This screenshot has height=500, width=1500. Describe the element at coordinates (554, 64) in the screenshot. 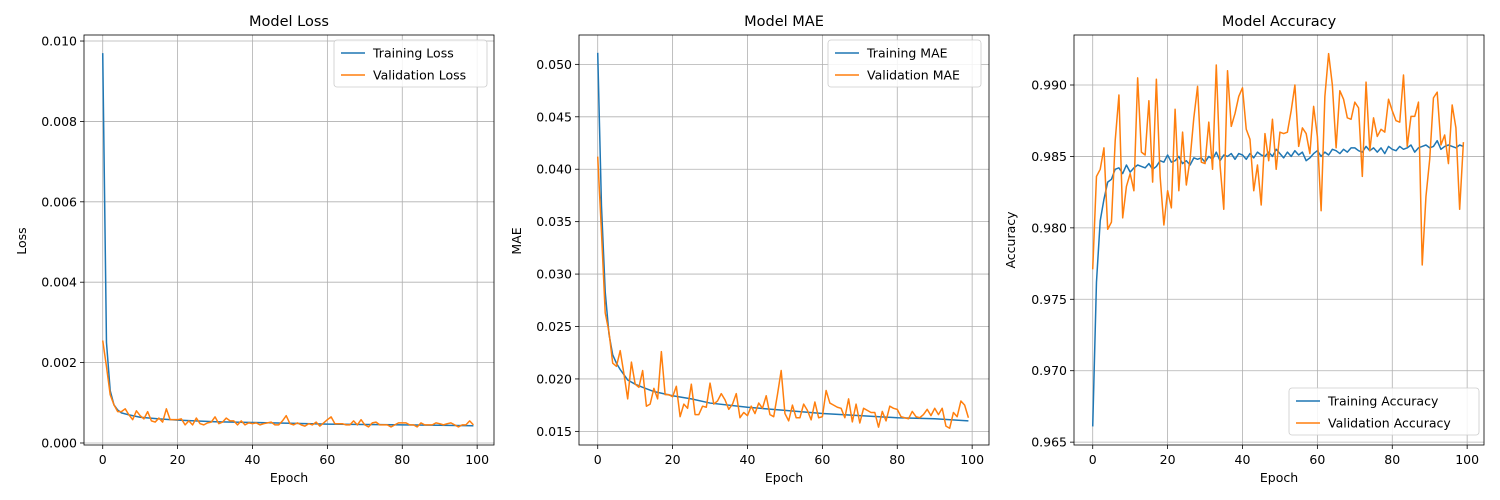

I see `y-tick-label: 0.050` at that location.